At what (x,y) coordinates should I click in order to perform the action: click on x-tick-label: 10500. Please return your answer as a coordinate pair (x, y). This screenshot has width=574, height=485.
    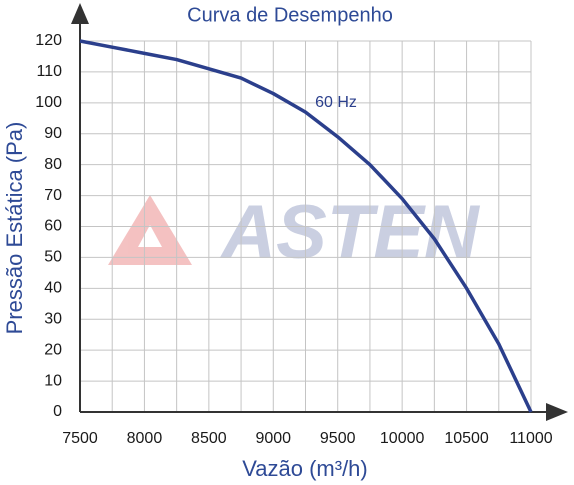
    Looking at the image, I should click on (466, 438).